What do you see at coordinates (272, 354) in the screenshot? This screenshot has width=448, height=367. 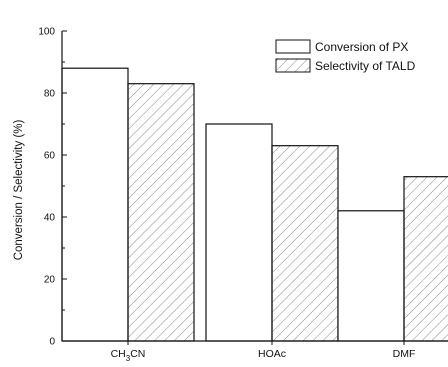 I see `x-category-label: HOAc` at bounding box center [272, 354].